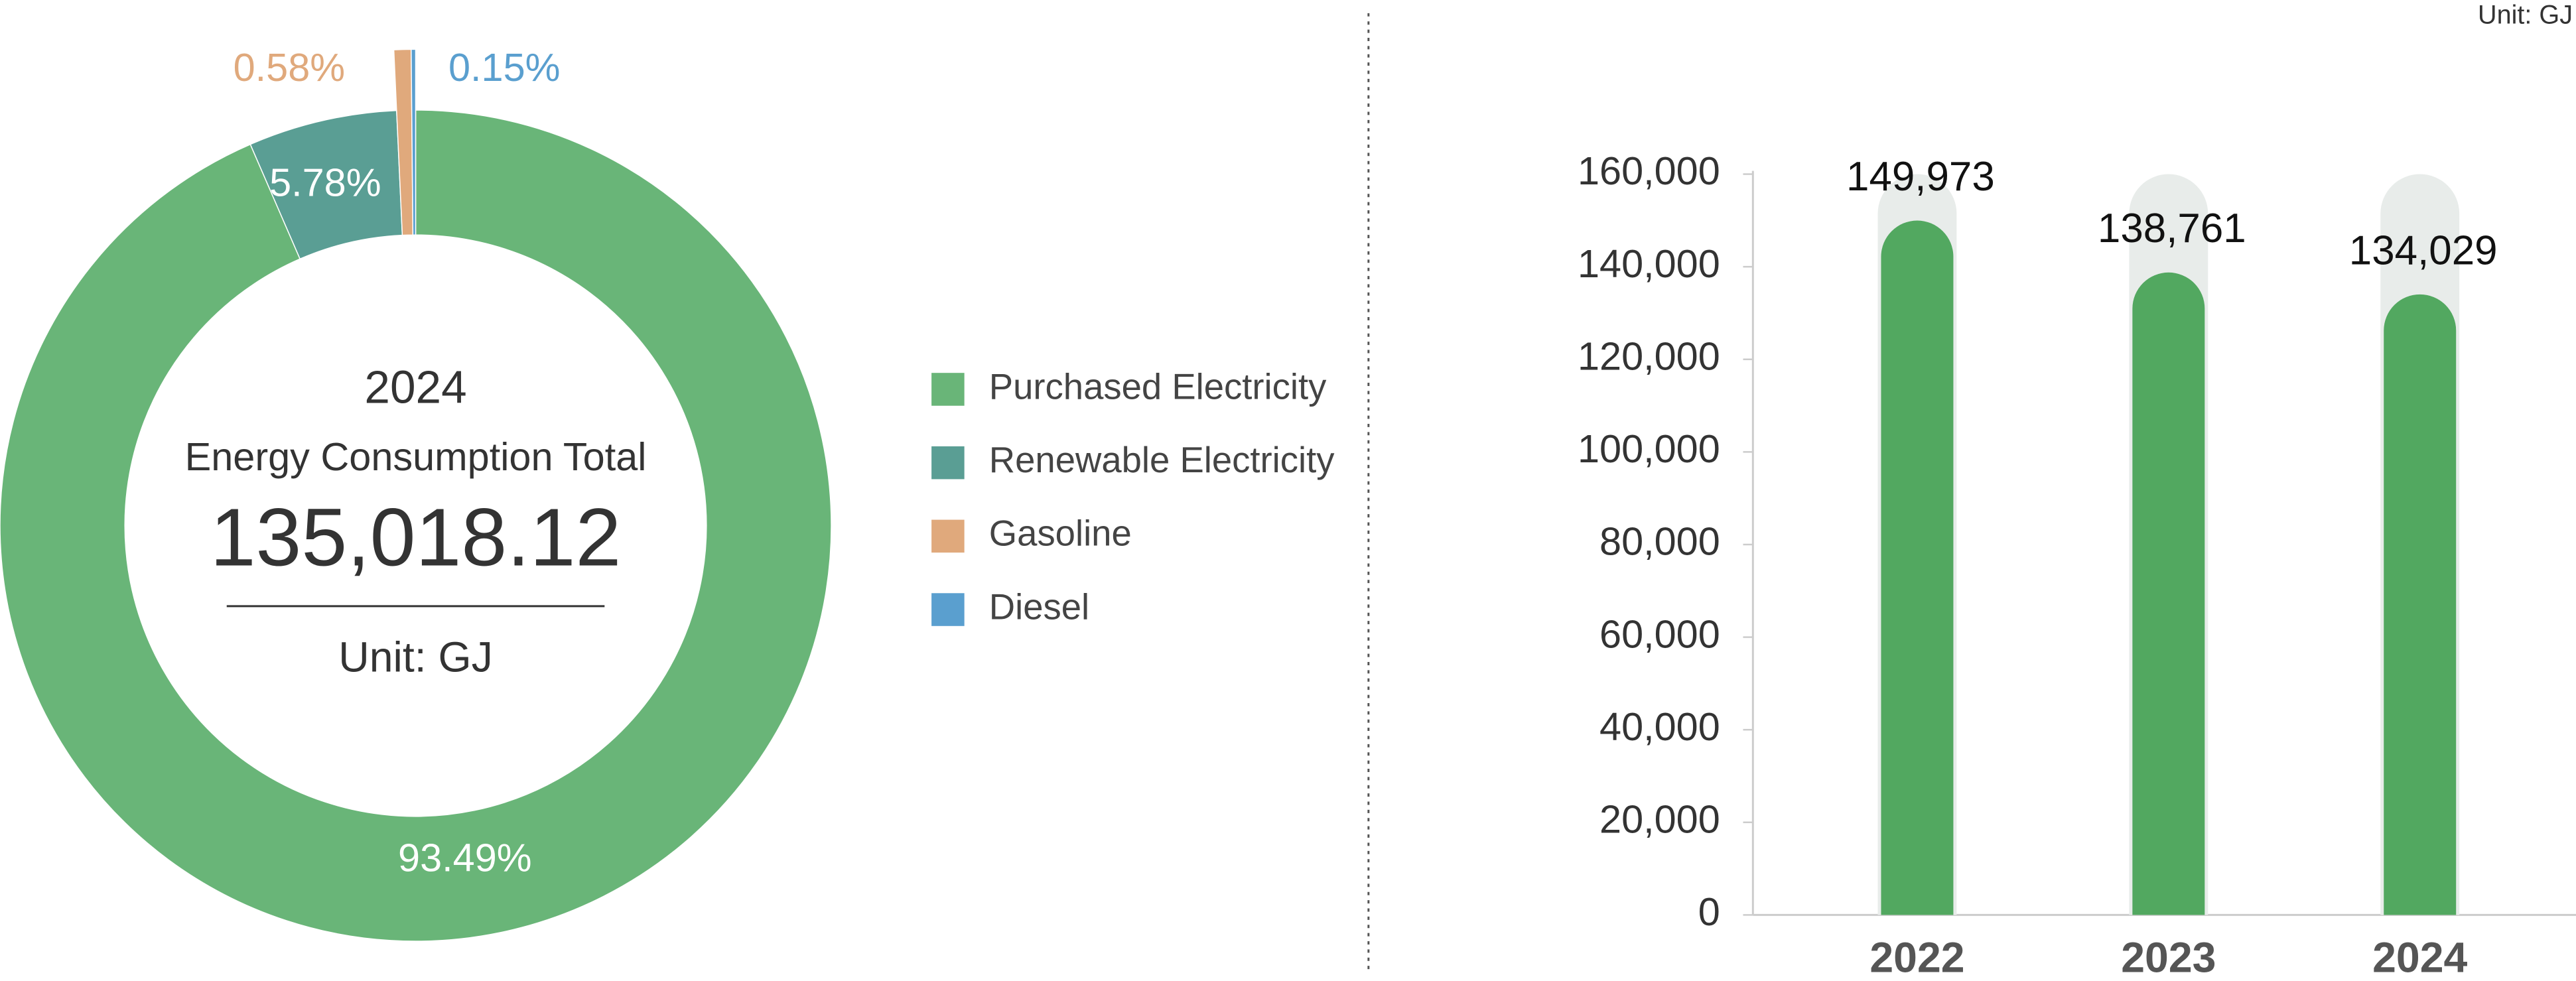 Image resolution: width=2576 pixels, height=981 pixels. I want to click on y-tick-label: 80,000, so click(1659, 541).